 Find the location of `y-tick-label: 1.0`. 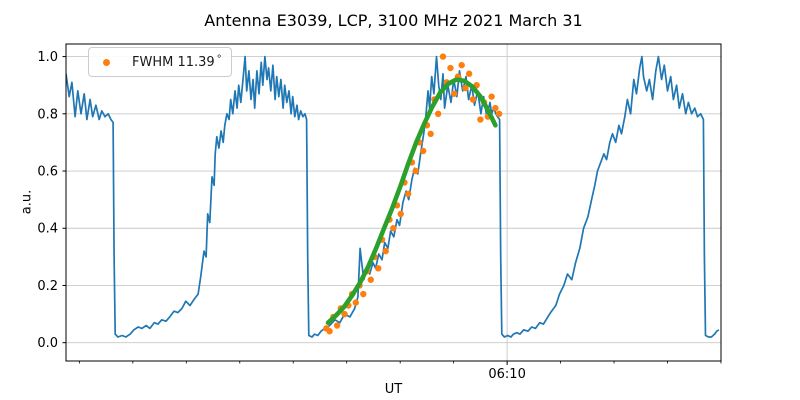

y-tick-label: 1.0 is located at coordinates (47, 57).